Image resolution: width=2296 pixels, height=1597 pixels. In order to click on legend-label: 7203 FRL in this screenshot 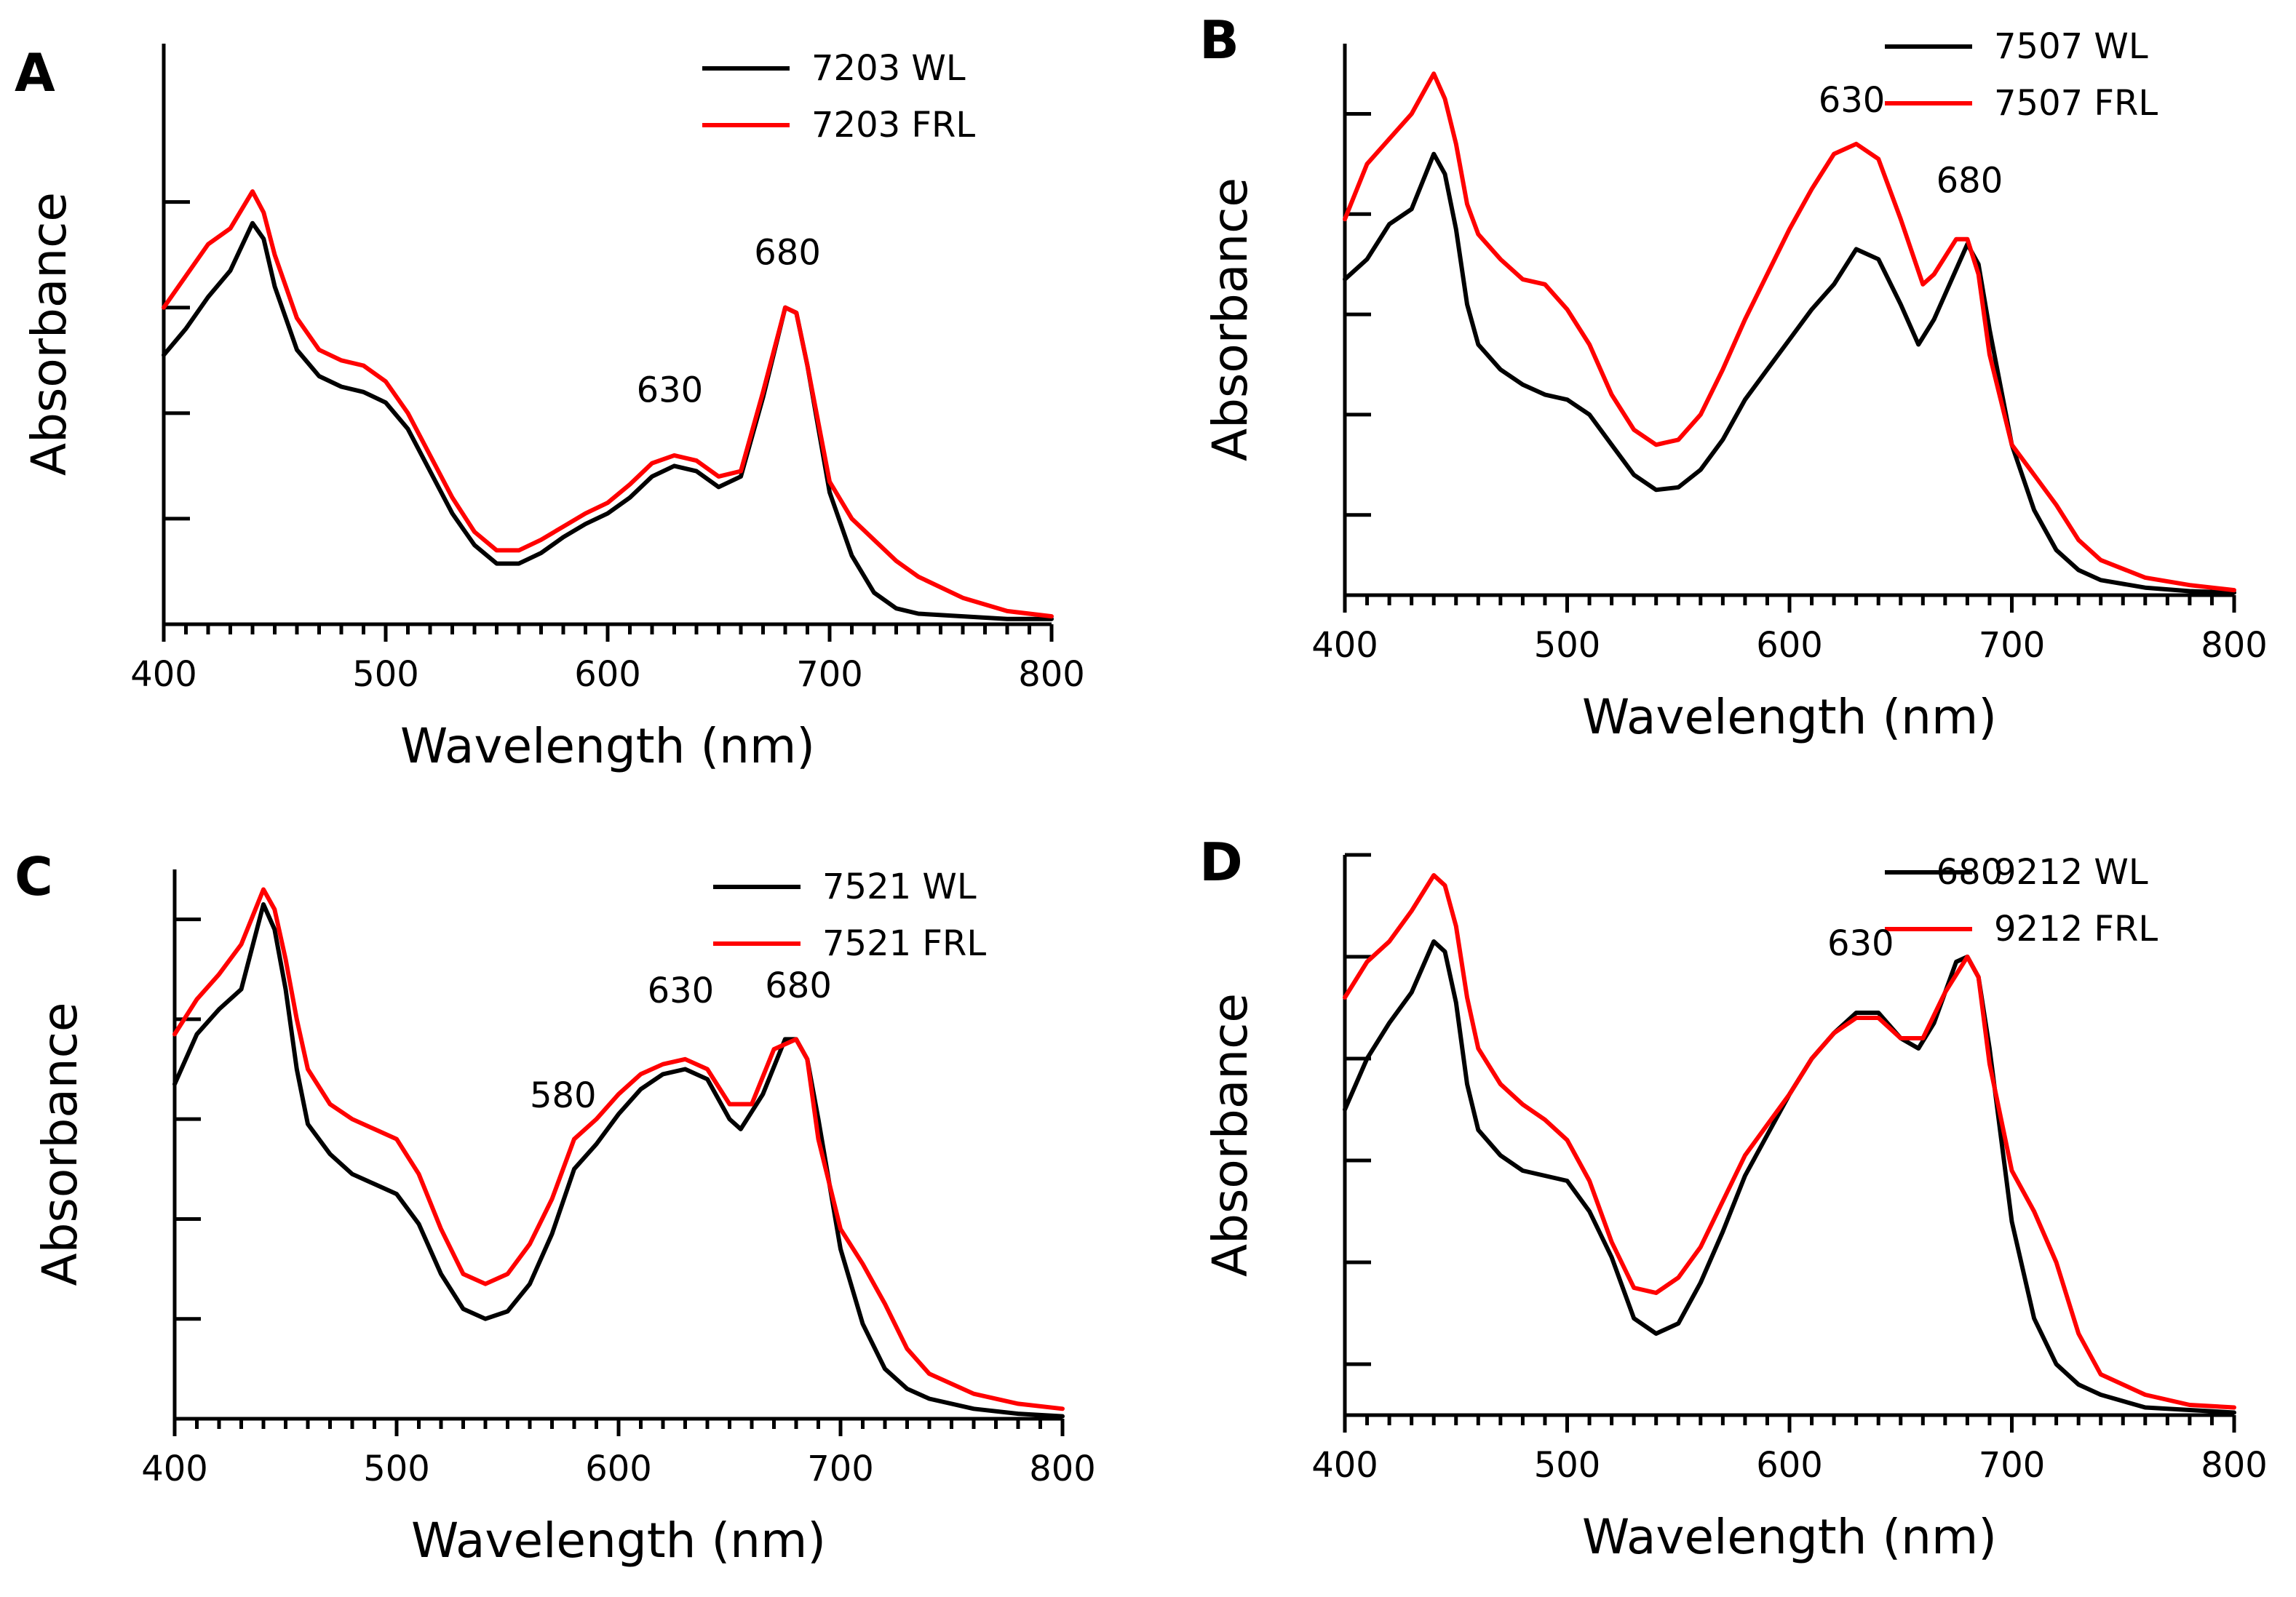, I will do `click(893, 125)`.